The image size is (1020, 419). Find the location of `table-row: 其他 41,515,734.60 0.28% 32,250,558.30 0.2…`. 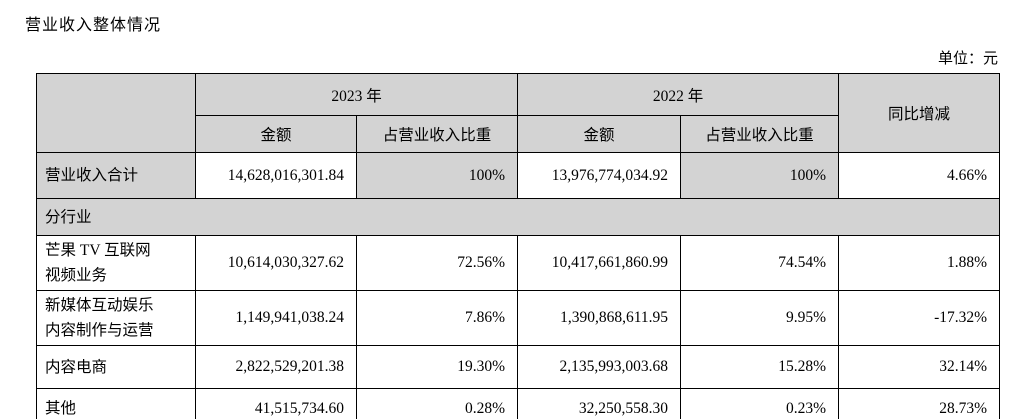

table-row: 其他 41,515,734.60 0.28% 32,250,558.30 0.2… is located at coordinates (518, 403).